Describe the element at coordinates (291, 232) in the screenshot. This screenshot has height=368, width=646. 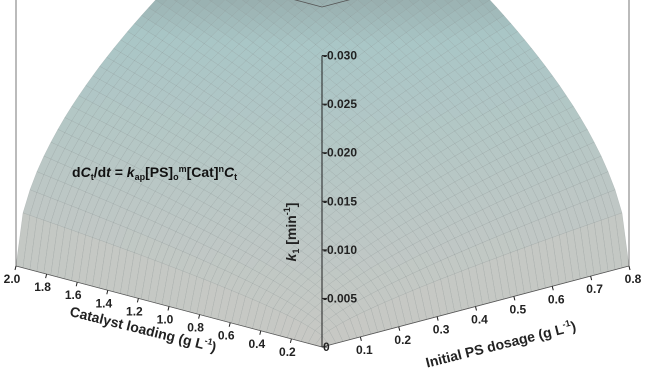
I see `svg-text: k1 [min-1]` at that location.